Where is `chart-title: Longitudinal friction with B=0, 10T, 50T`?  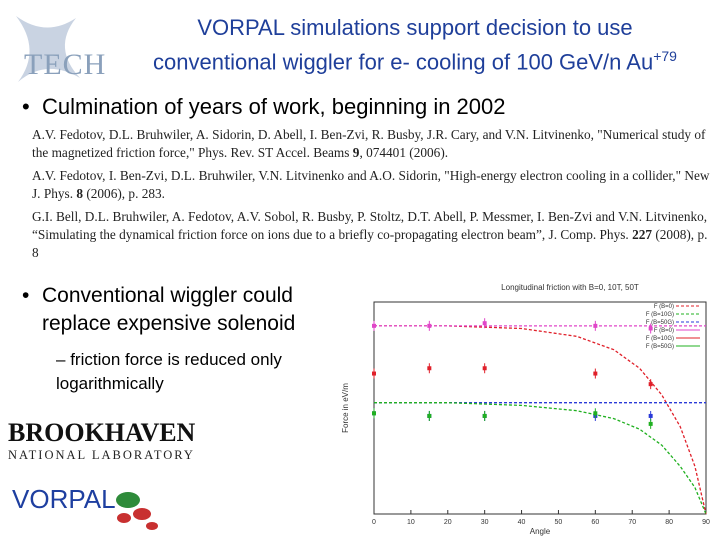 chart-title: Longitudinal friction with B=0, 10T, 50T is located at coordinates (570, 287).